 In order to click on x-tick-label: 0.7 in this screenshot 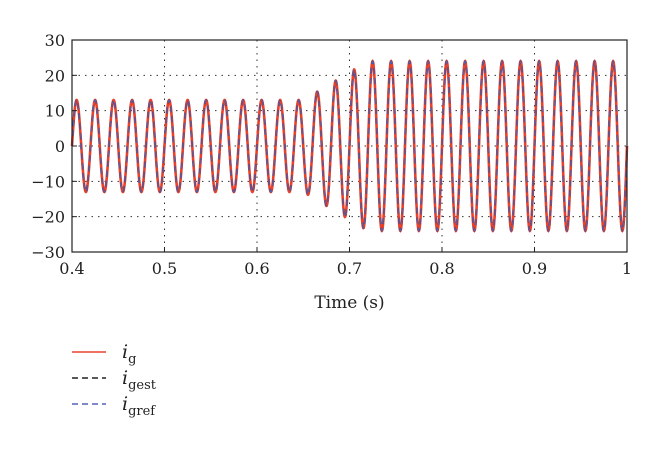, I will do `click(349, 268)`.